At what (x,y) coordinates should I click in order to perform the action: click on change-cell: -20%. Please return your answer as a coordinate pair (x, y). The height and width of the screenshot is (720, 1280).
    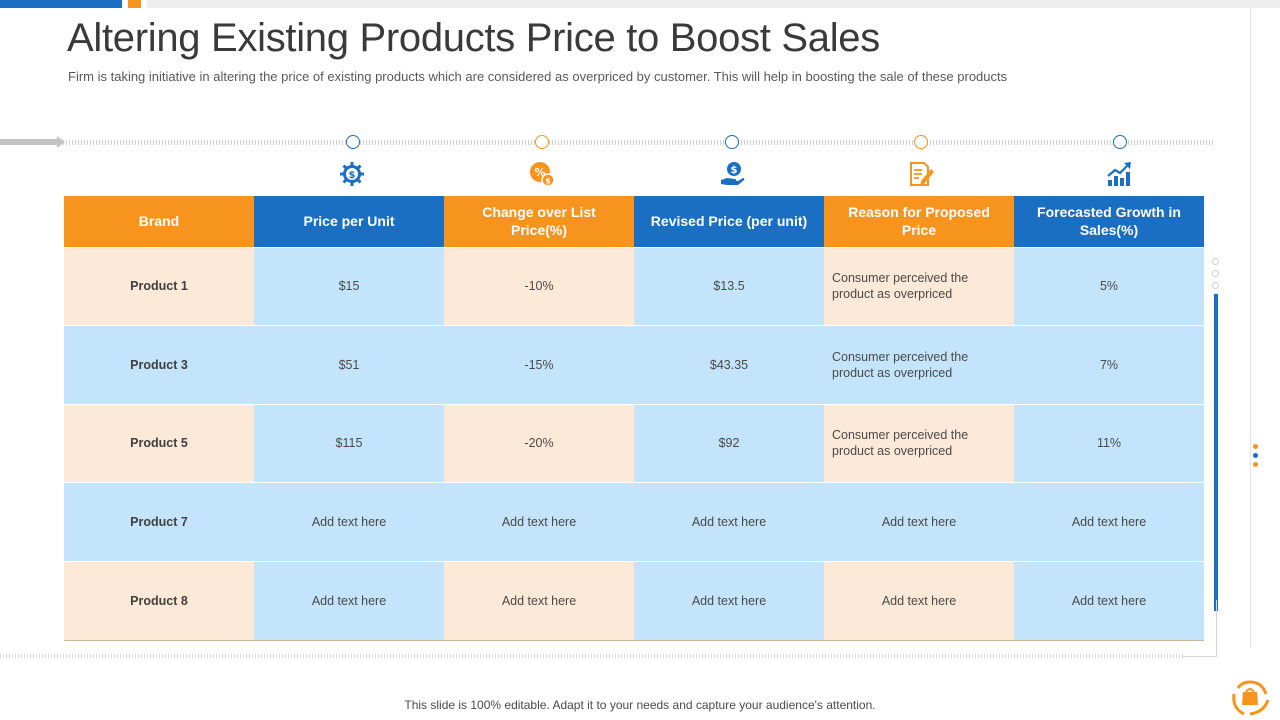
    Looking at the image, I should click on (539, 443).